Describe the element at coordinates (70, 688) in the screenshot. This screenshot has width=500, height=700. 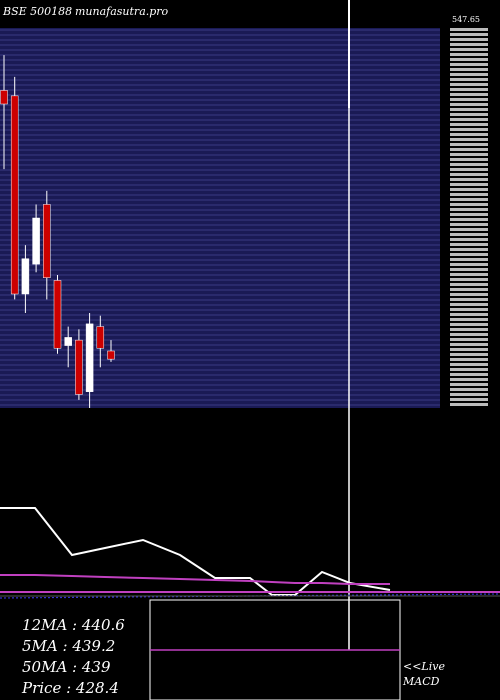
I see `price-label: Price : 428.4` at that location.